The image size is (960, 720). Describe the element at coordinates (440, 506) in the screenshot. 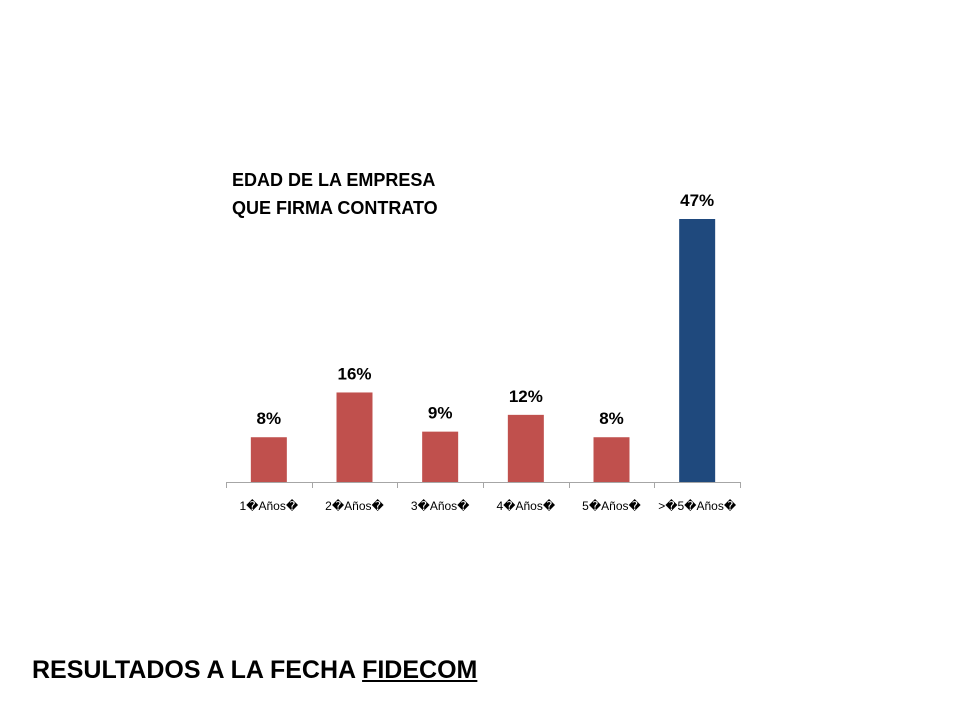

I see `x-tick-label: 3�Años�` at that location.